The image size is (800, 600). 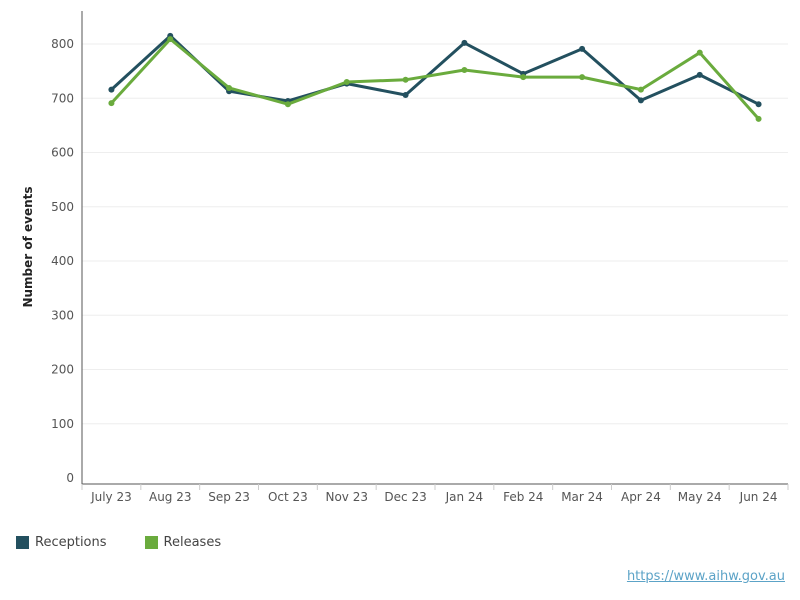 I want to click on legend-label-receptions: Receptions, so click(x=71, y=542).